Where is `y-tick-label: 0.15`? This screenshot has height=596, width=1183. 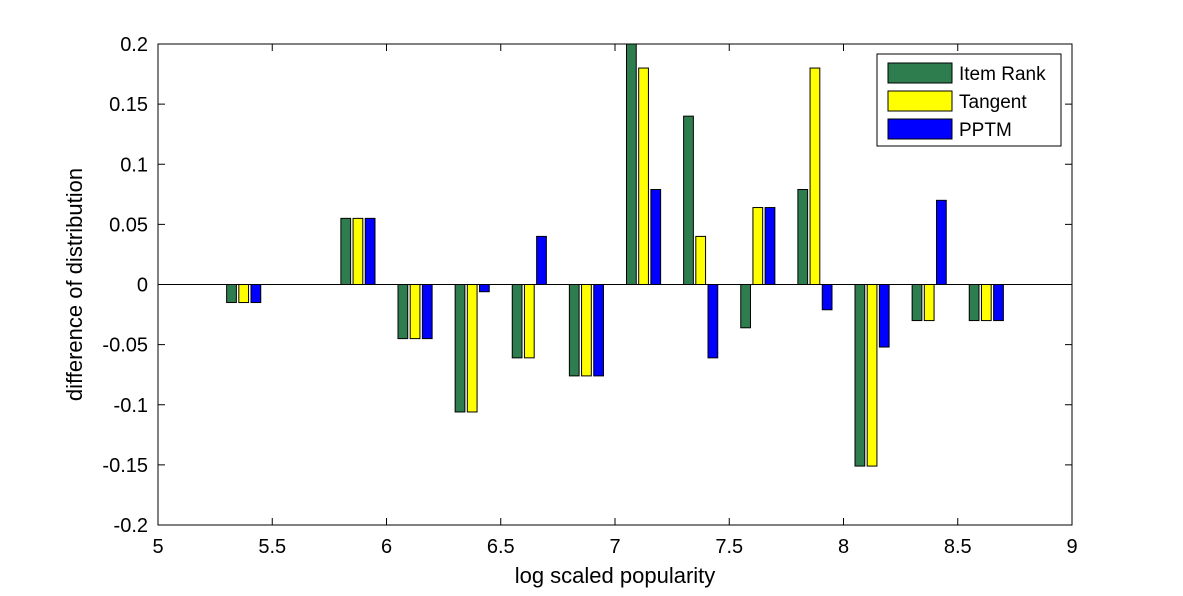
y-tick-label: 0.15 is located at coordinates (128, 105).